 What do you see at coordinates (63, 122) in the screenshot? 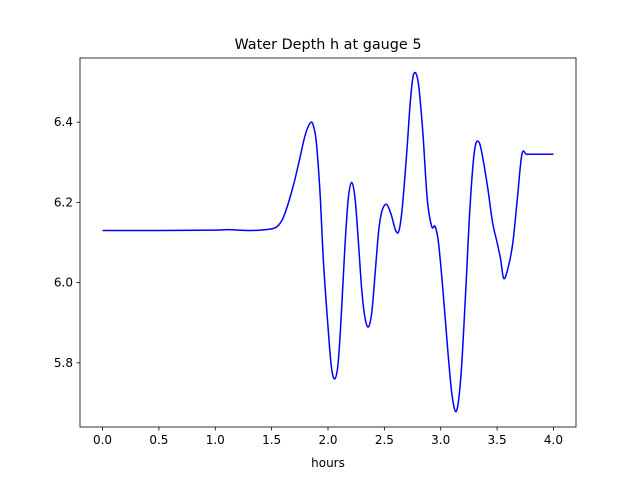
I see `y-tick-label: 6.4` at bounding box center [63, 122].